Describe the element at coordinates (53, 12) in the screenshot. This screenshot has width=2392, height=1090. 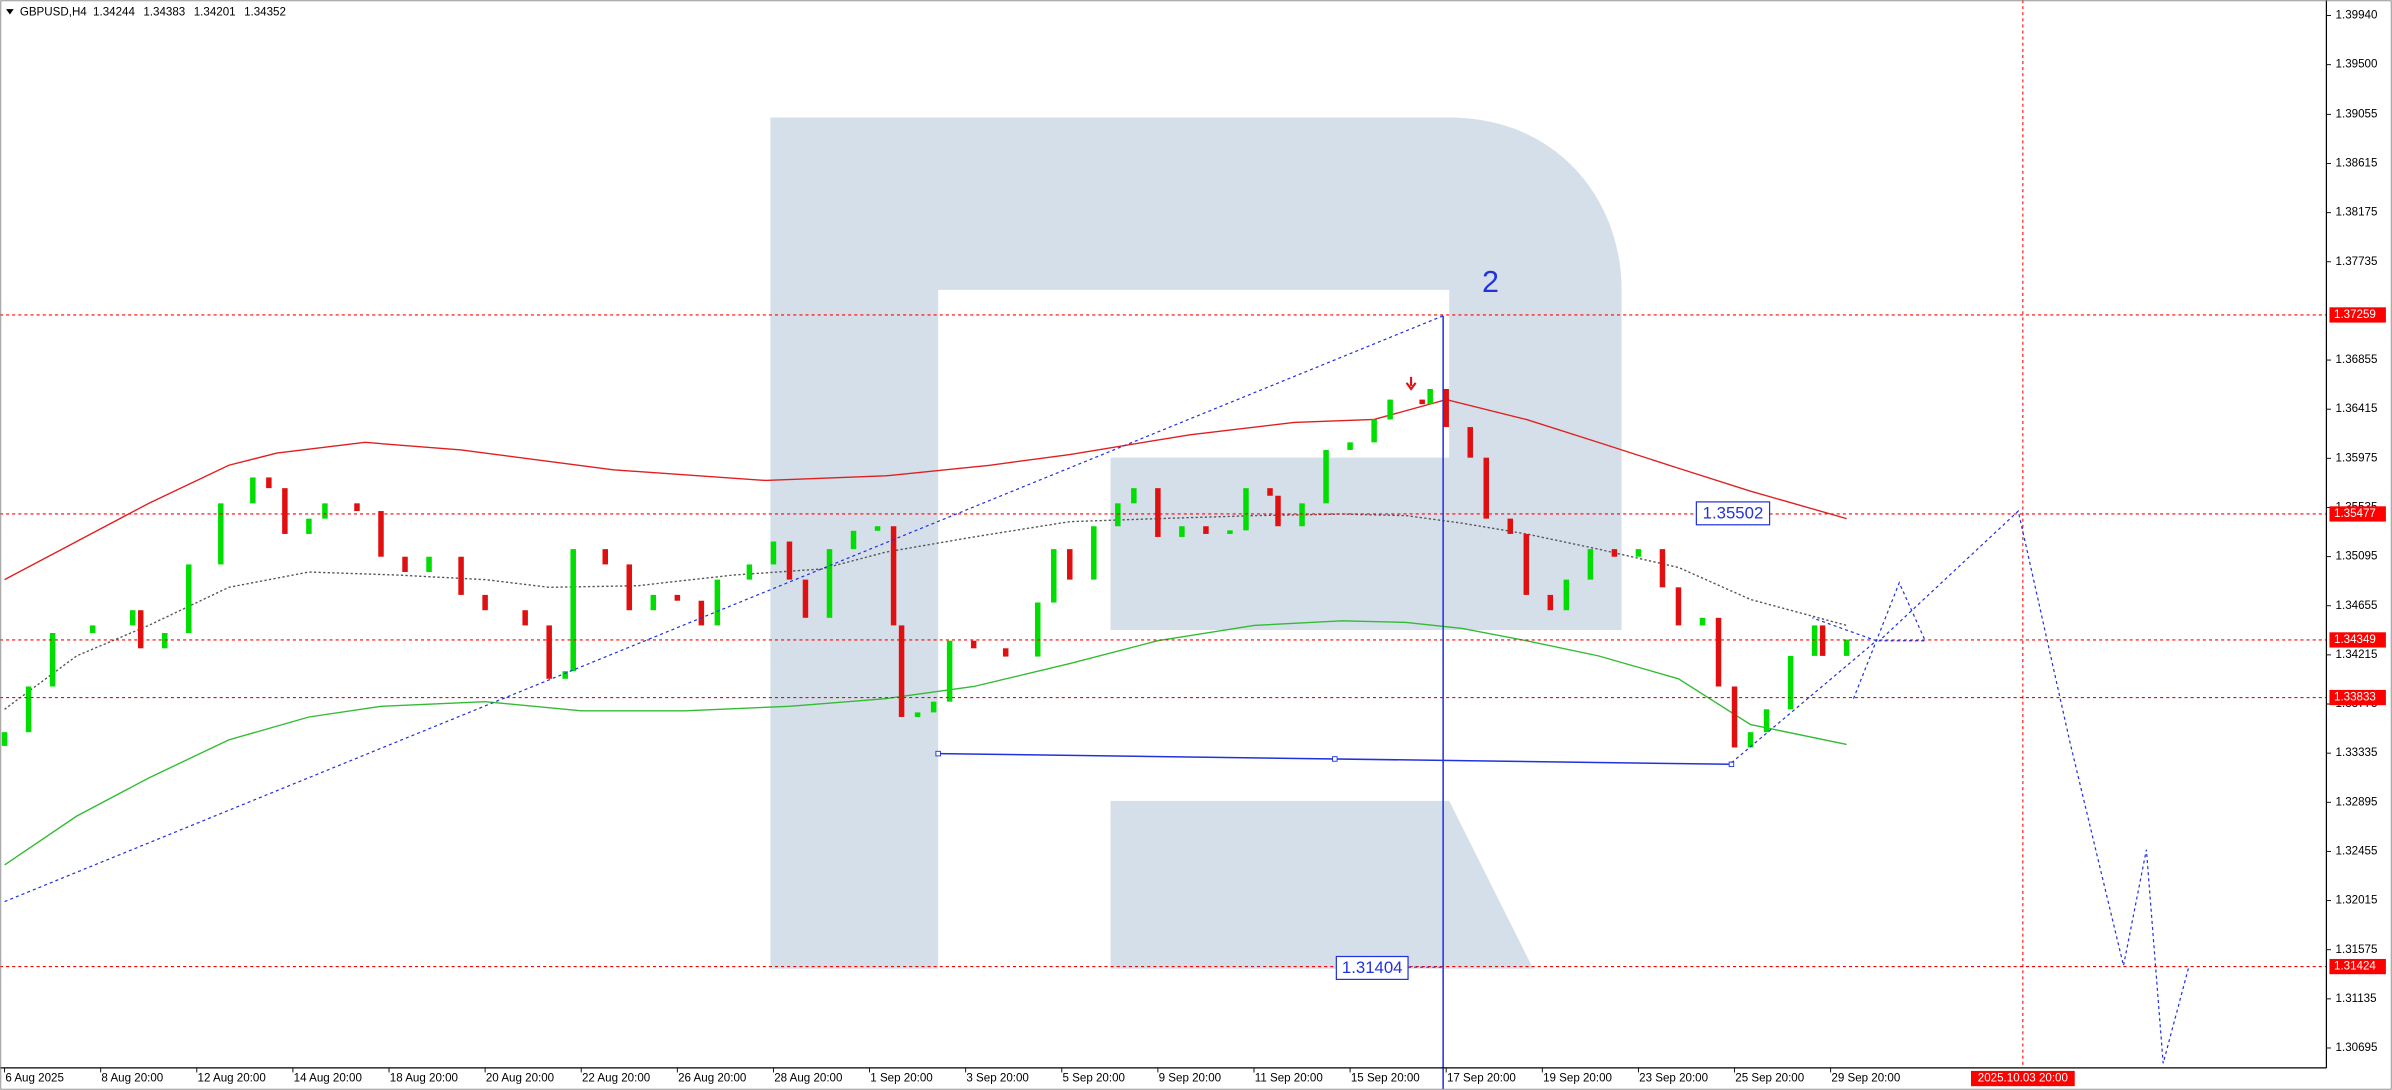
I see `header-symbol: GBPUSD,H4` at that location.